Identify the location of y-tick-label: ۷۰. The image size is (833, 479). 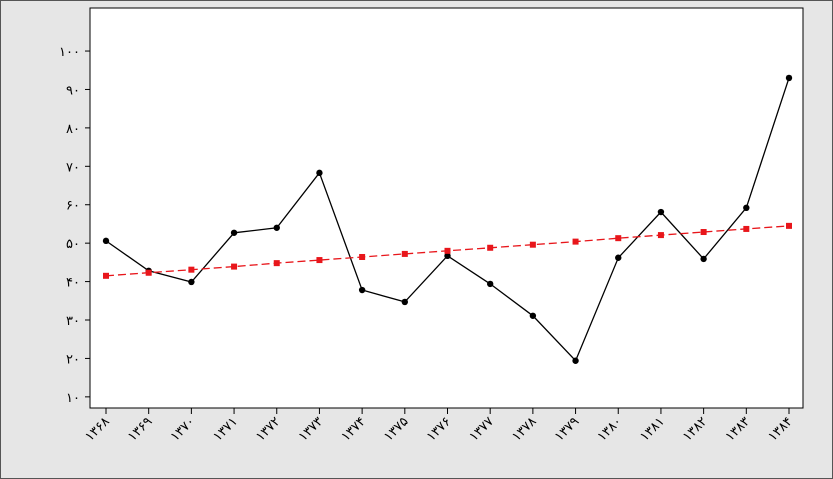
(73, 167).